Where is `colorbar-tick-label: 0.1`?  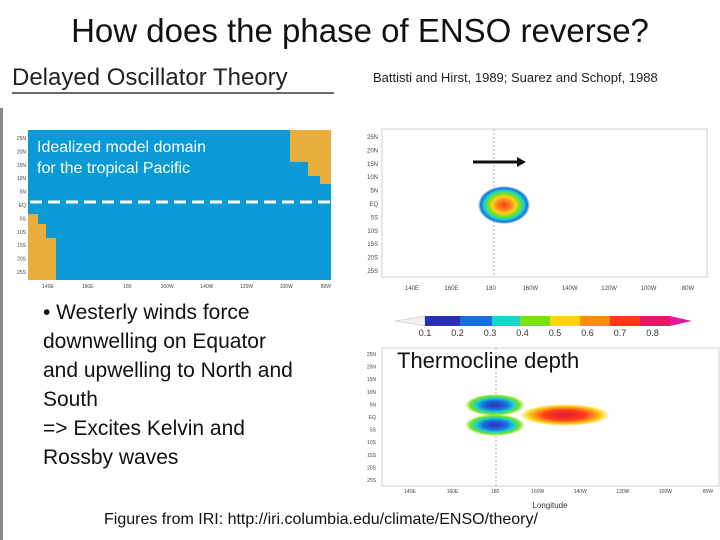 colorbar-tick-label: 0.1 is located at coordinates (425, 333).